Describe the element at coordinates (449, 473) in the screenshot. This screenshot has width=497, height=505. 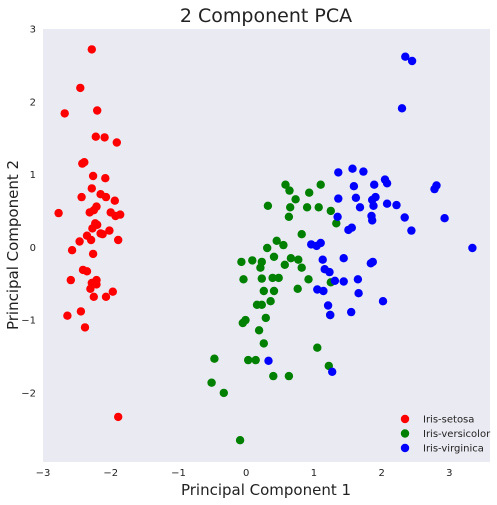
I see `x-tick-label: 3` at that location.